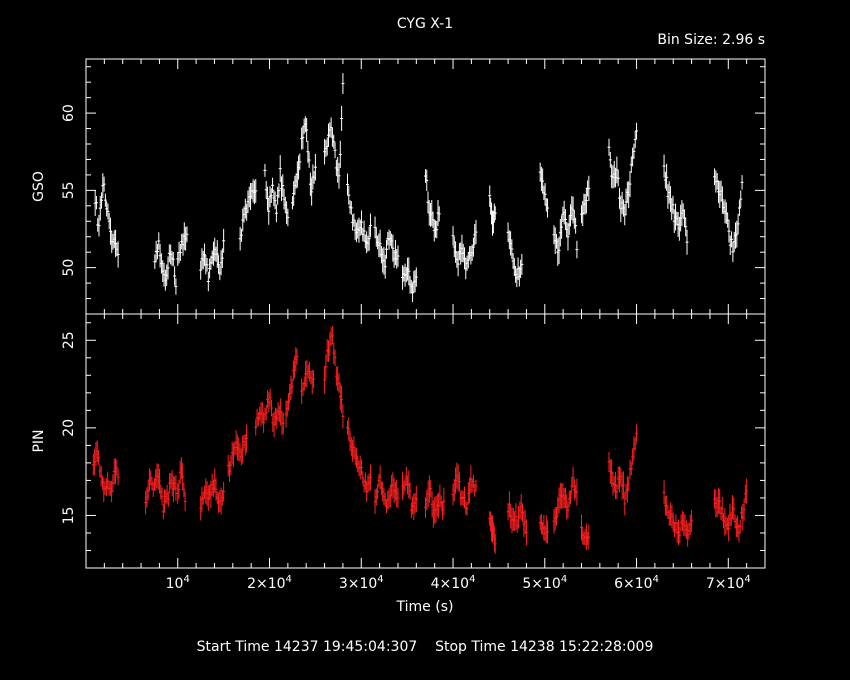  What do you see at coordinates (69, 516) in the screenshot?
I see `y-tick-label: 15` at bounding box center [69, 516].